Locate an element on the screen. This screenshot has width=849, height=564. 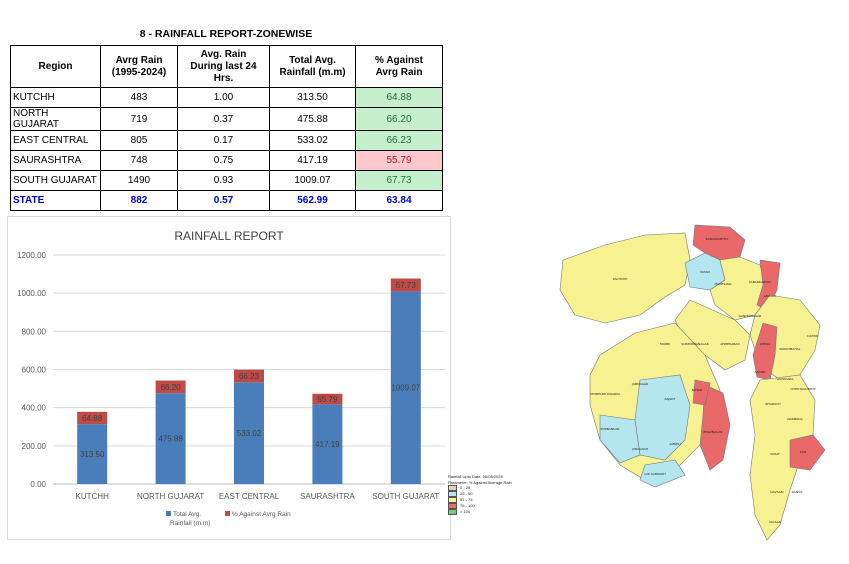
cell-pct: 55.79 is located at coordinates (399, 160).